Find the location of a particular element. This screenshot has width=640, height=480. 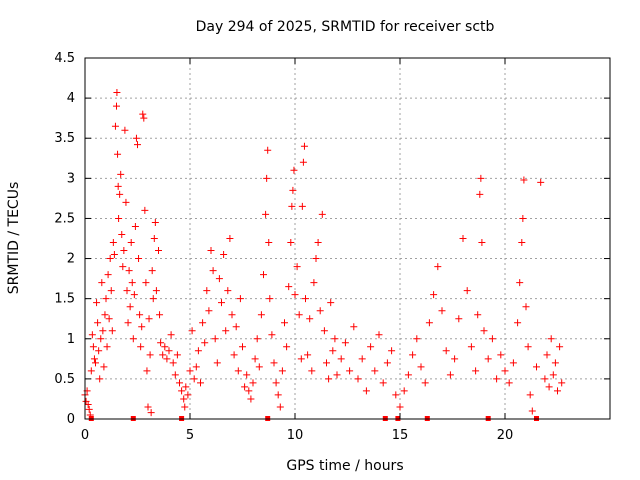

y-tick-label: 4 is located at coordinates (71, 98).